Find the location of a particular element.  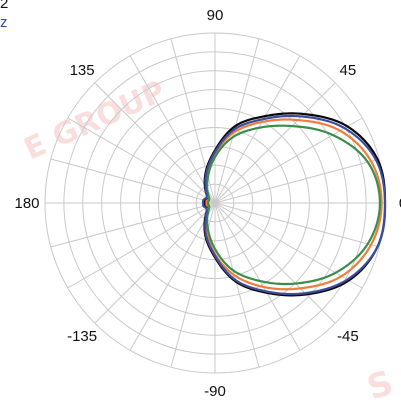

angle-tick-label: -45 is located at coordinates (348, 336).